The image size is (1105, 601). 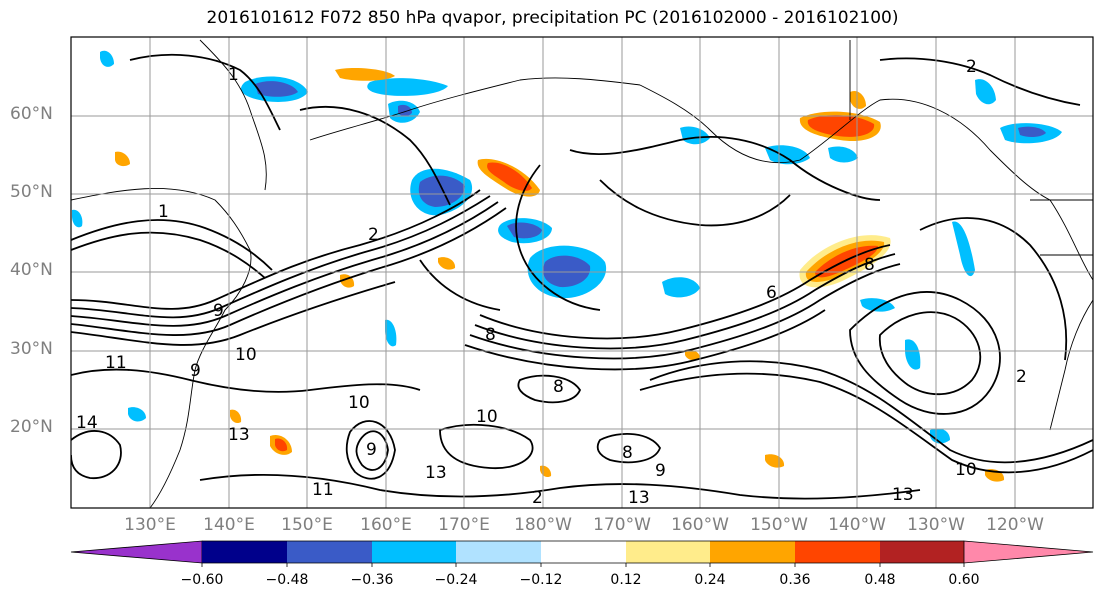 I want to click on america-coastline, so click(x=1071, y=365).